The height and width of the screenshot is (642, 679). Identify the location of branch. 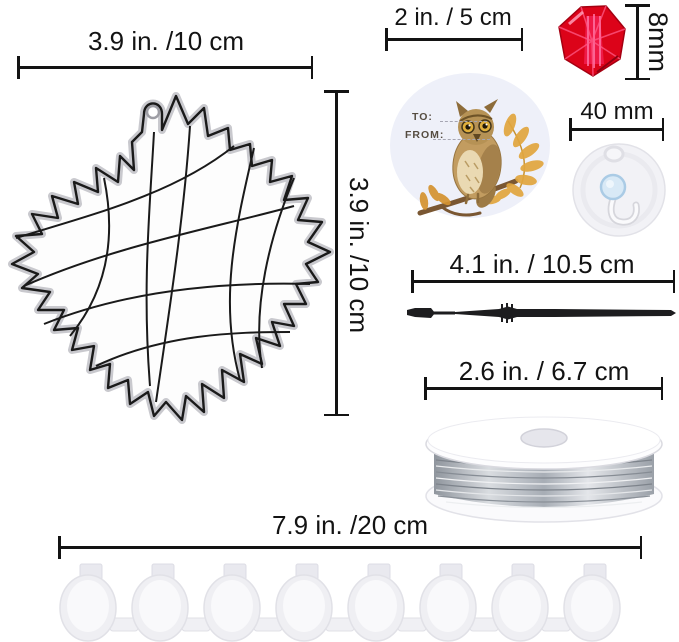
(468, 197).